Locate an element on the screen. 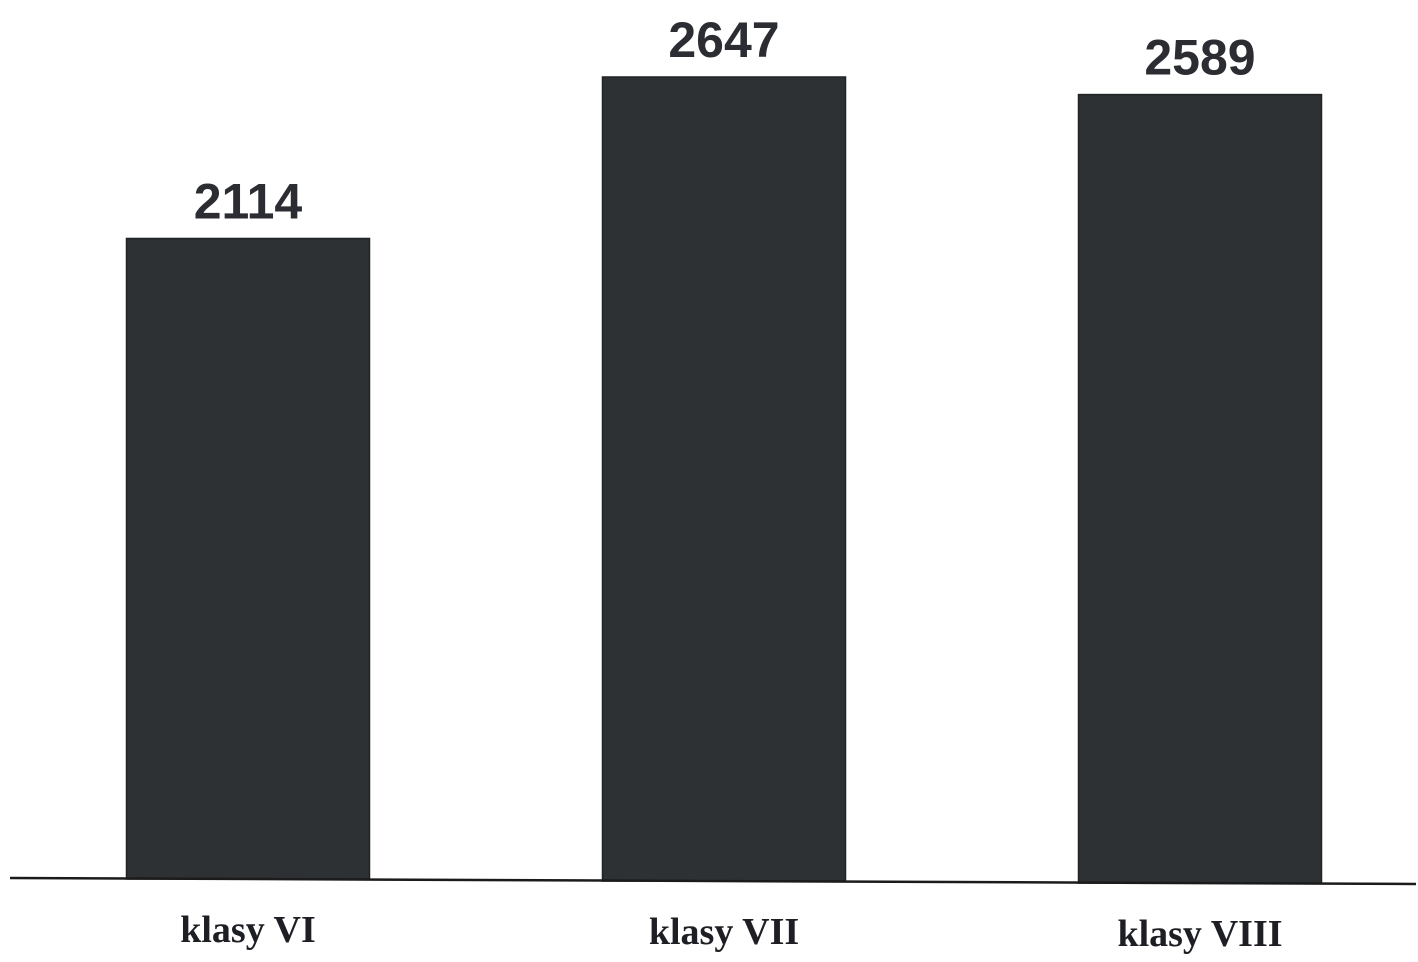 The height and width of the screenshot is (962, 1418). data-label-2: 2647 is located at coordinates (723, 40).